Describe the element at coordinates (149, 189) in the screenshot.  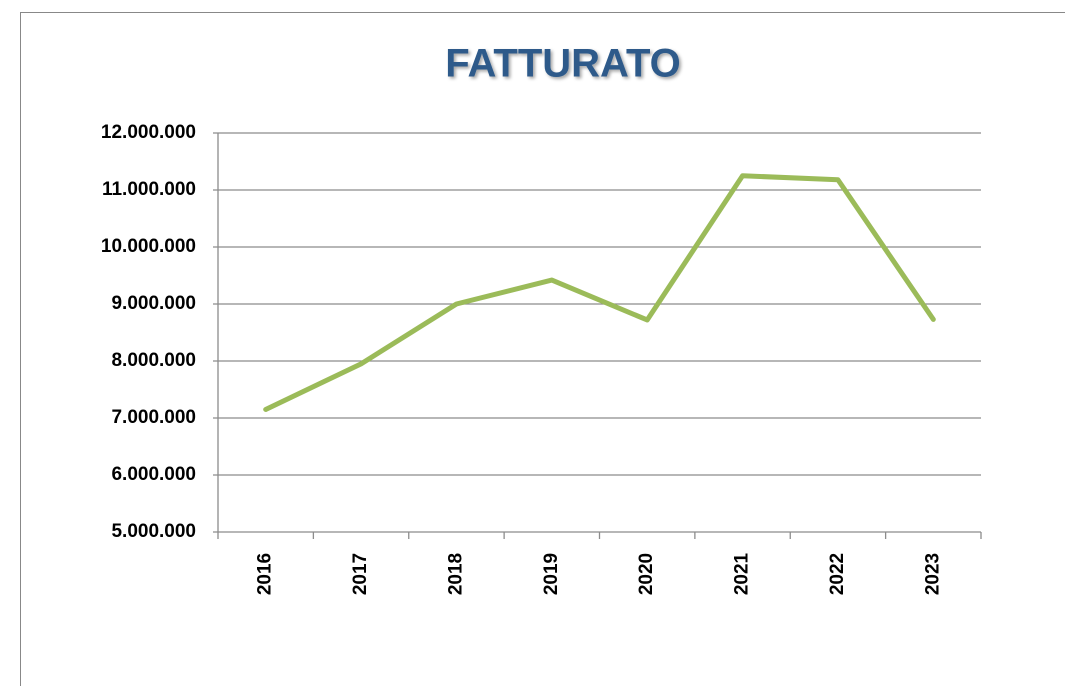
I see `y-tick-label: 11.000.000` at that location.